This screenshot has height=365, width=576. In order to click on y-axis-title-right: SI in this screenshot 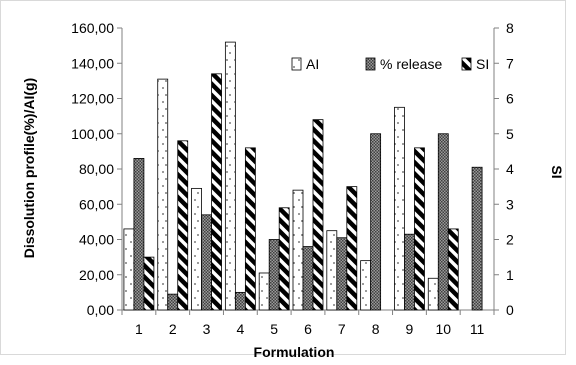, I will do `click(557, 171)`.